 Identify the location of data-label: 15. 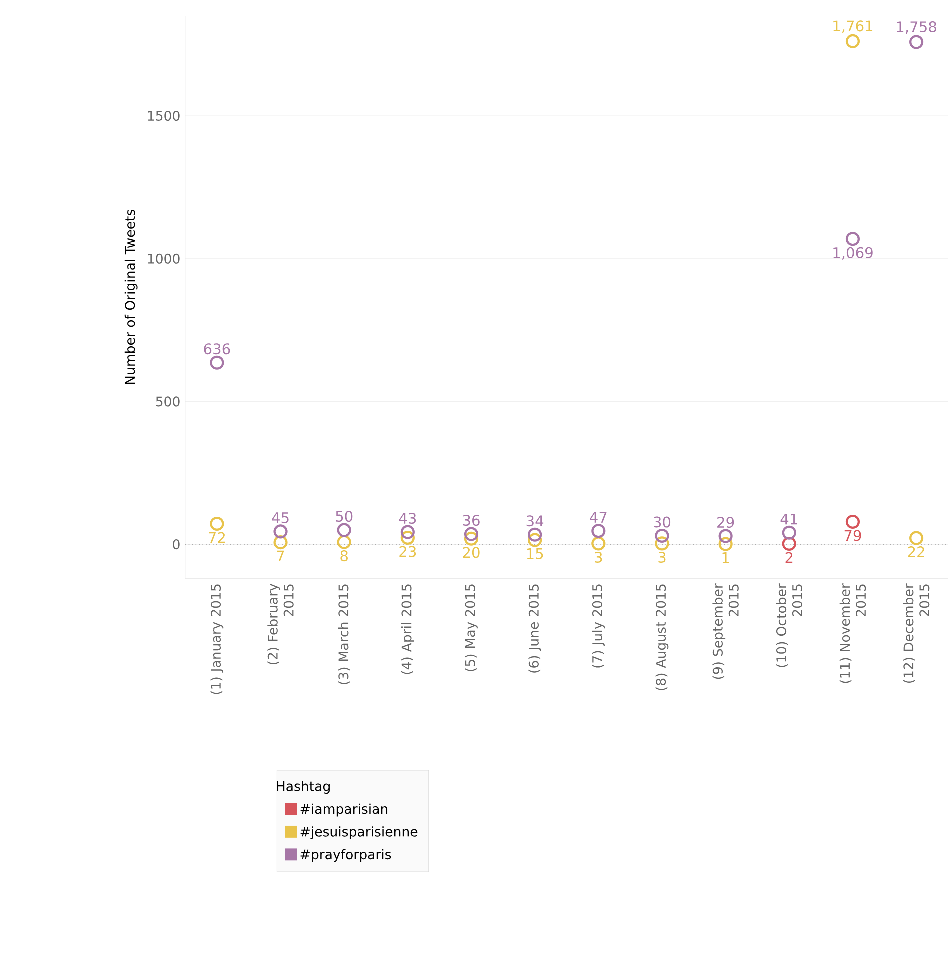
(535, 554).